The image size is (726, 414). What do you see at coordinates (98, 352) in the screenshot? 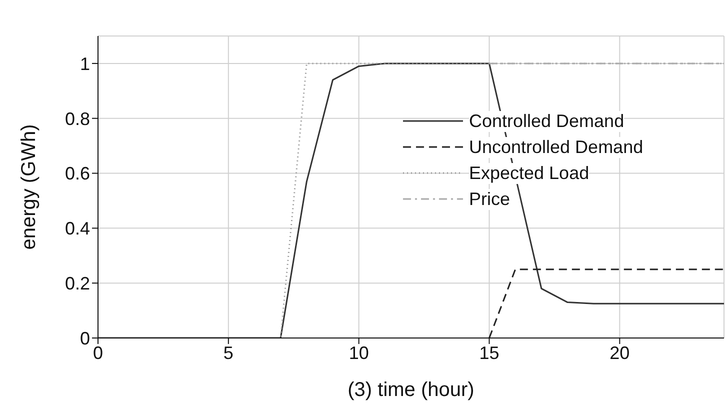
I see `x-tick-label: 0` at bounding box center [98, 352].